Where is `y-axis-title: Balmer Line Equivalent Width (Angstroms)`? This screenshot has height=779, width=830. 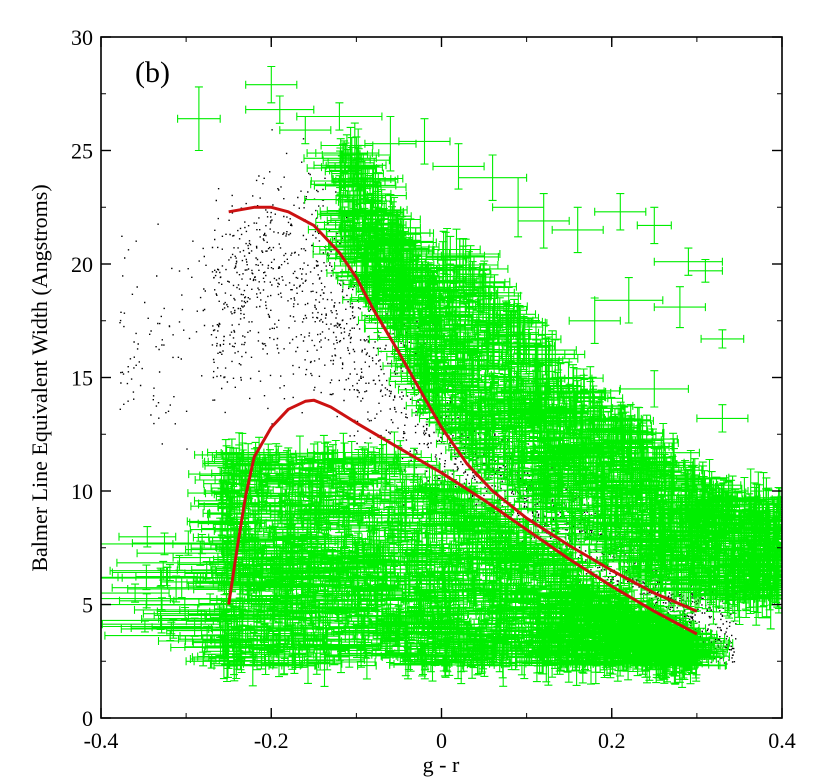
y-axis-title: Balmer Line Equivalent Width (Angstroms) is located at coordinates (39, 377).